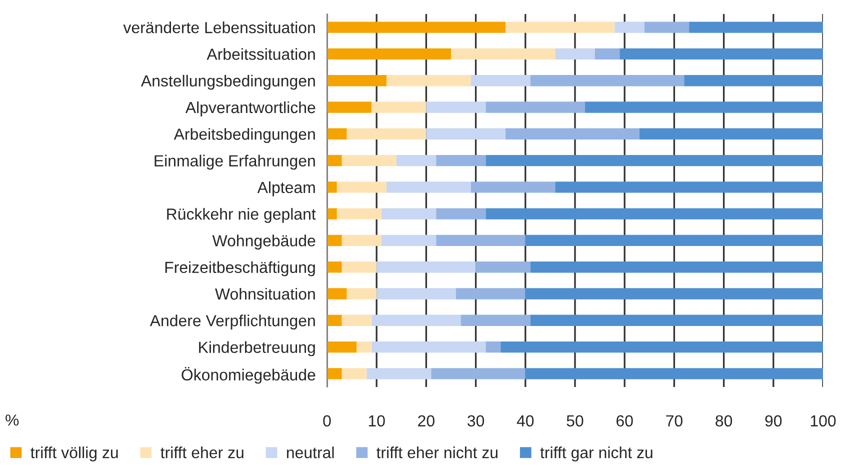  I want to click on legend-label: neutral, so click(310, 452).